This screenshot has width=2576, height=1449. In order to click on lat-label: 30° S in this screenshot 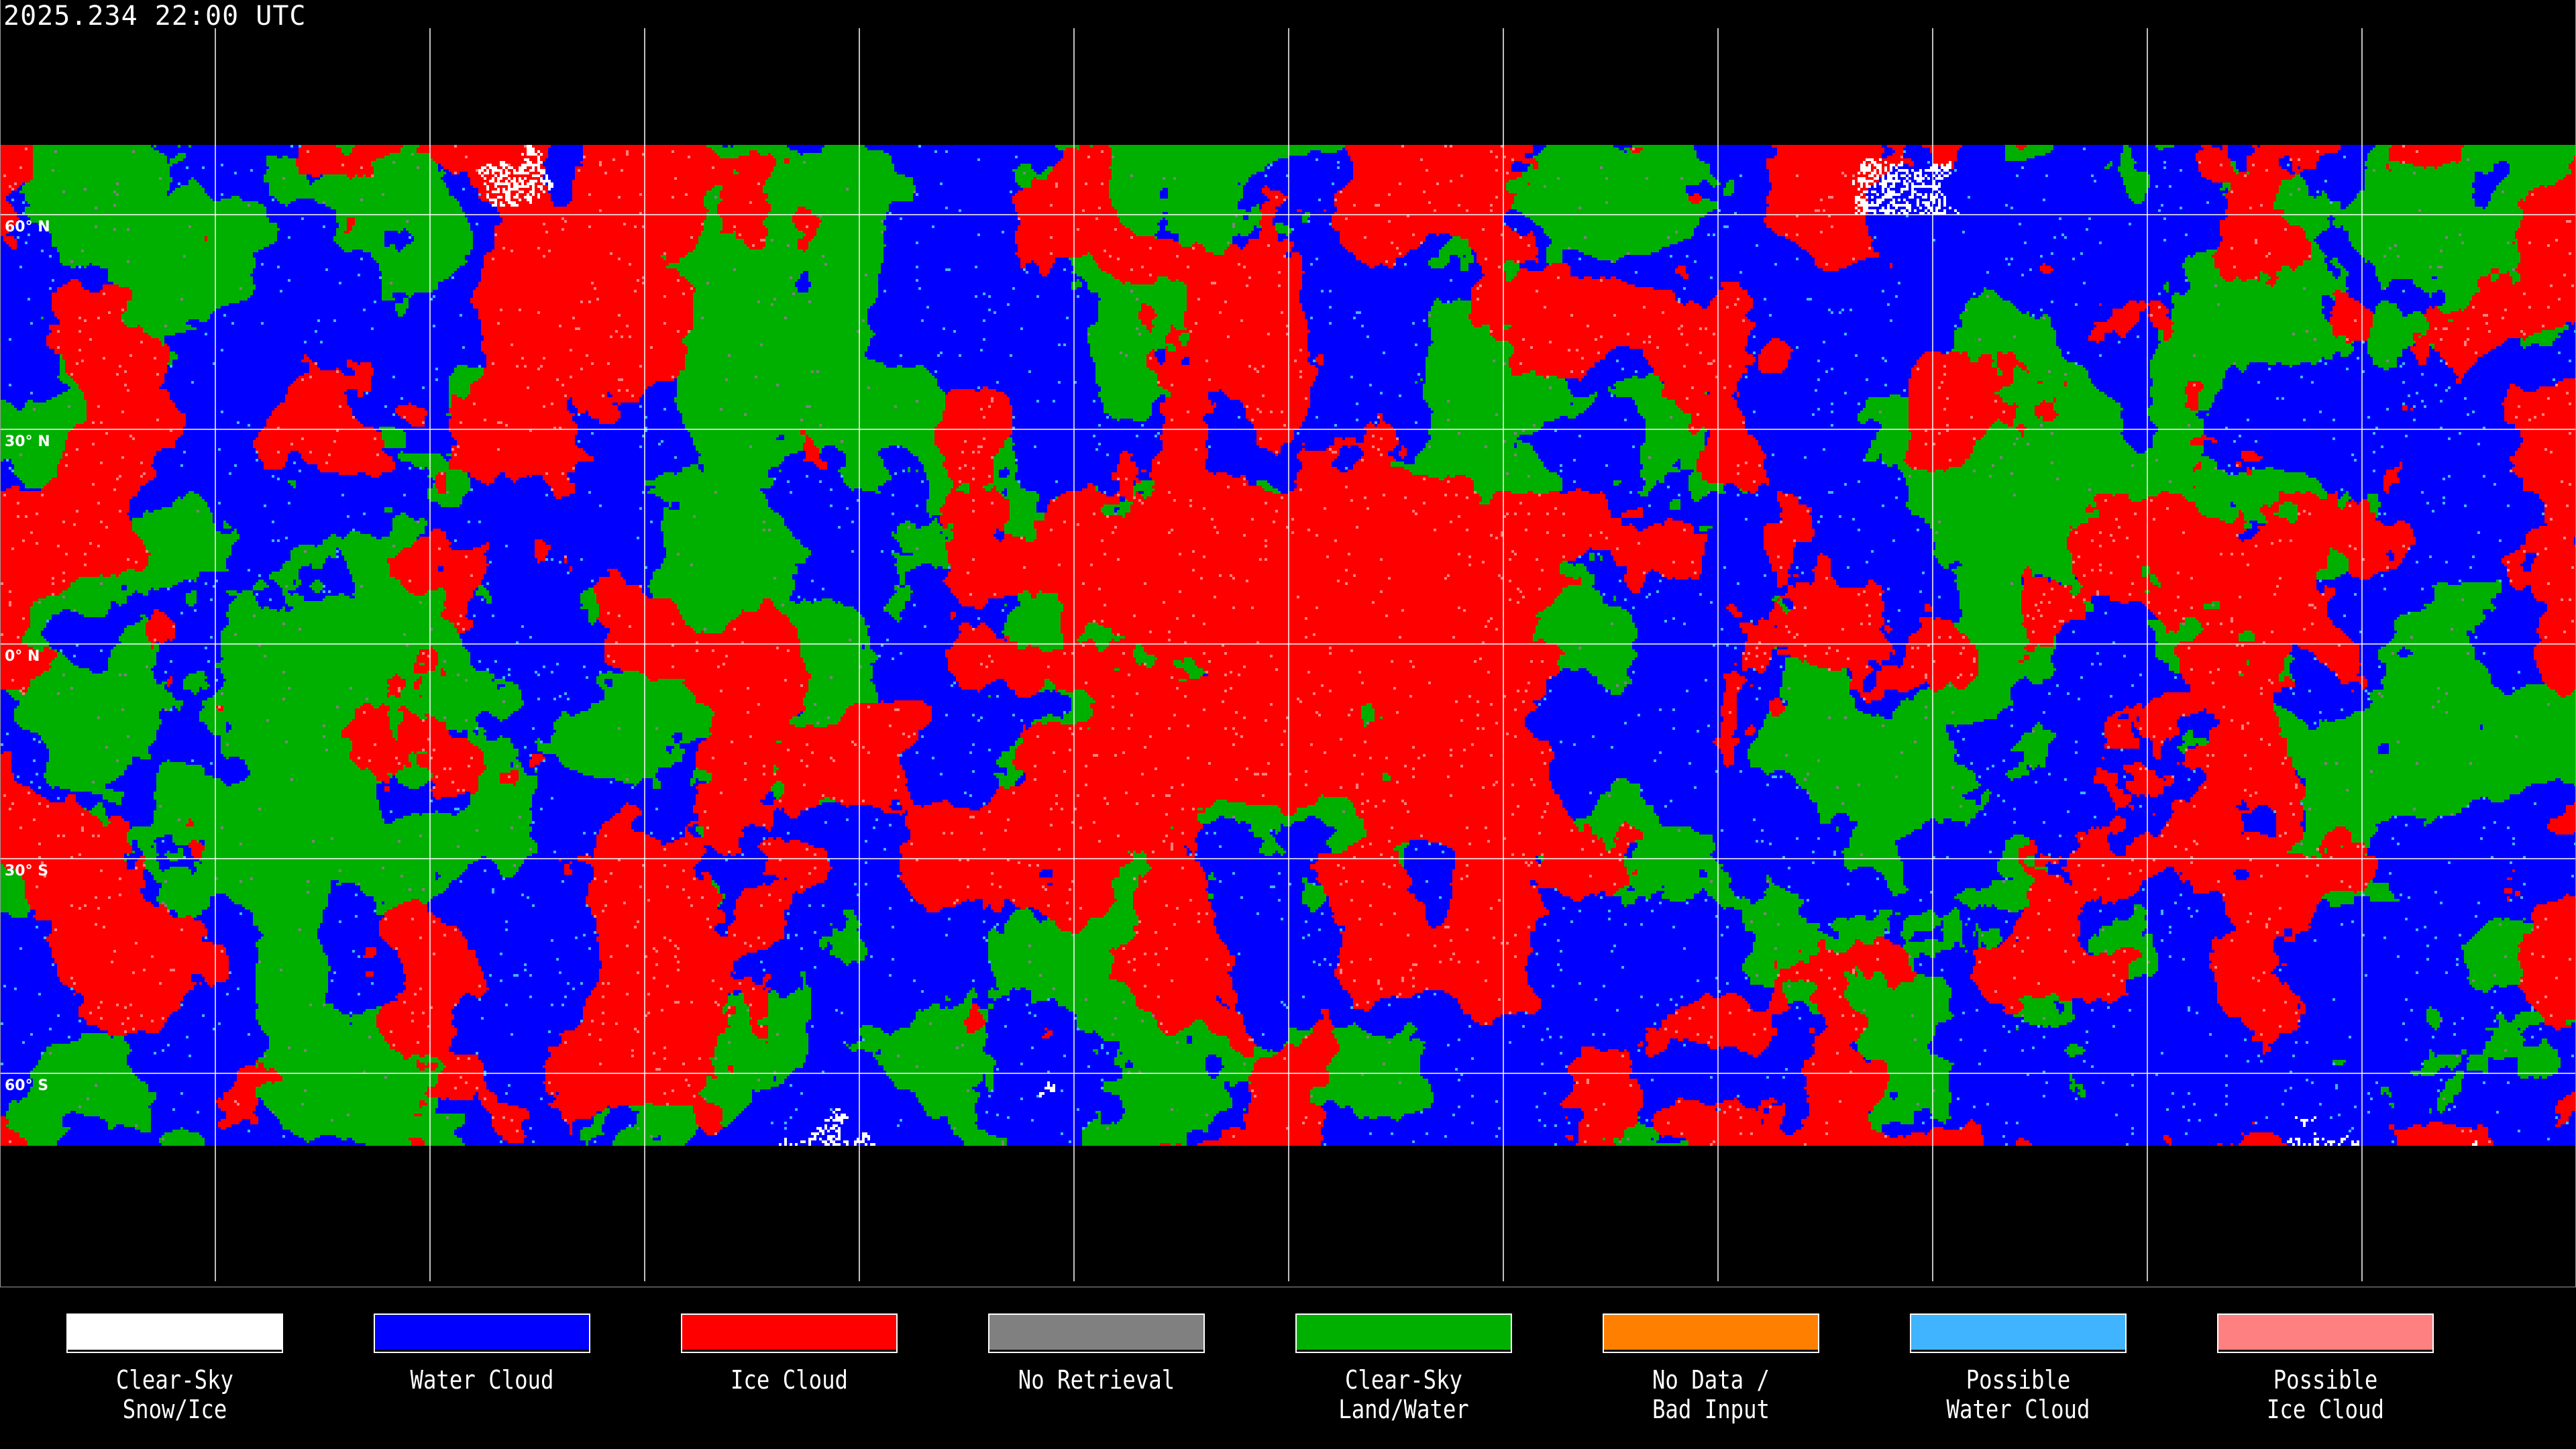, I will do `click(27, 871)`.